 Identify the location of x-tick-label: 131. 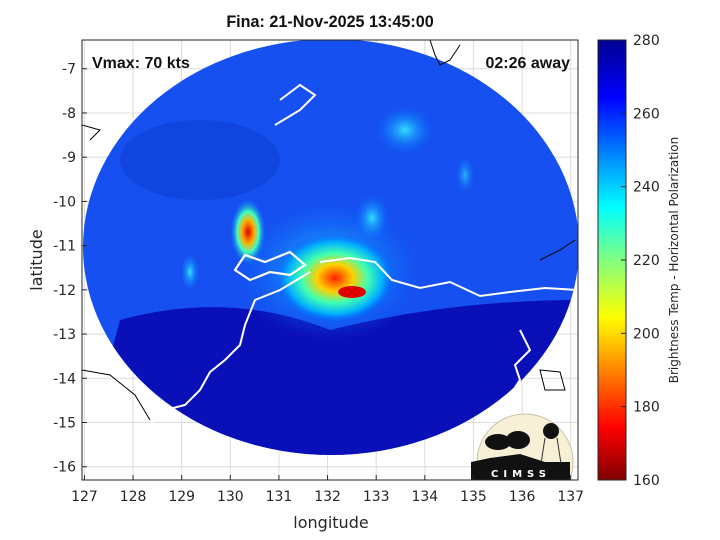
(279, 497).